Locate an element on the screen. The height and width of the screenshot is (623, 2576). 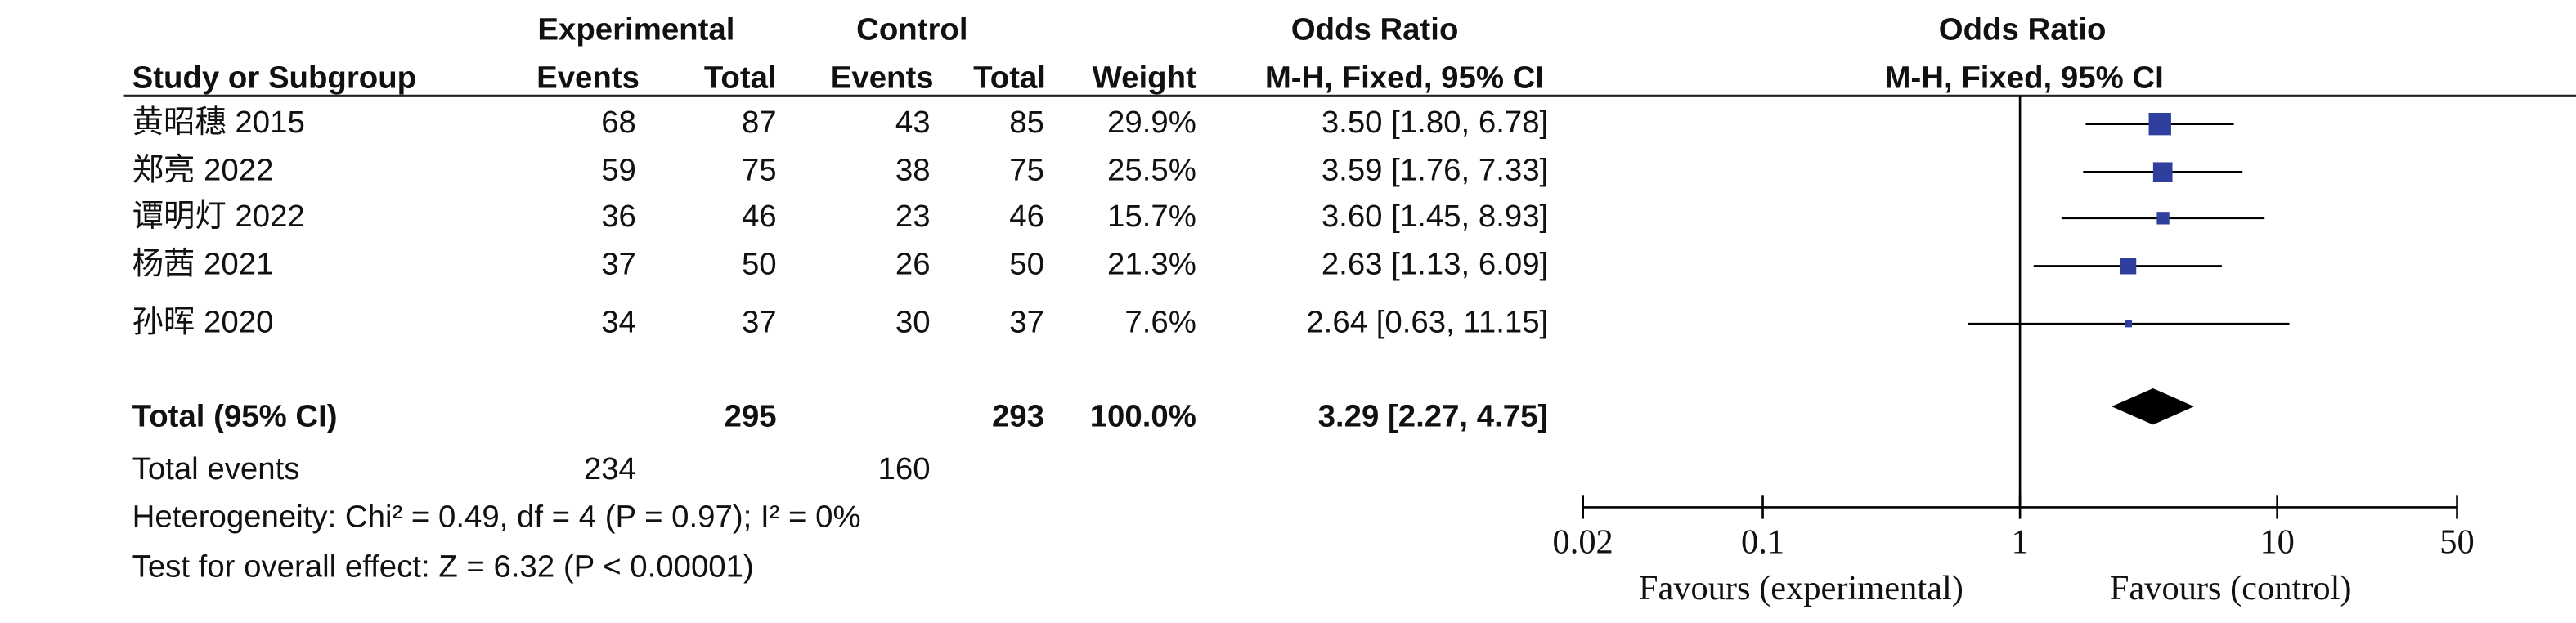
x-tick-label: 10 is located at coordinates (2277, 542).